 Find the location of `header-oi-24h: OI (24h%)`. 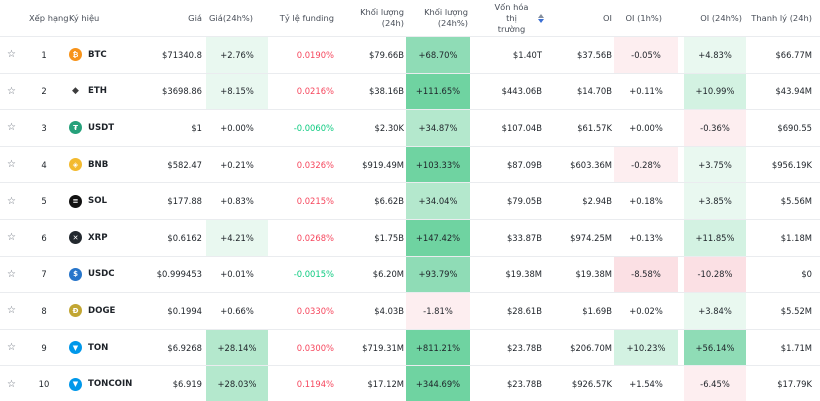

header-oi-24h: OI (24h%) is located at coordinates (721, 17).